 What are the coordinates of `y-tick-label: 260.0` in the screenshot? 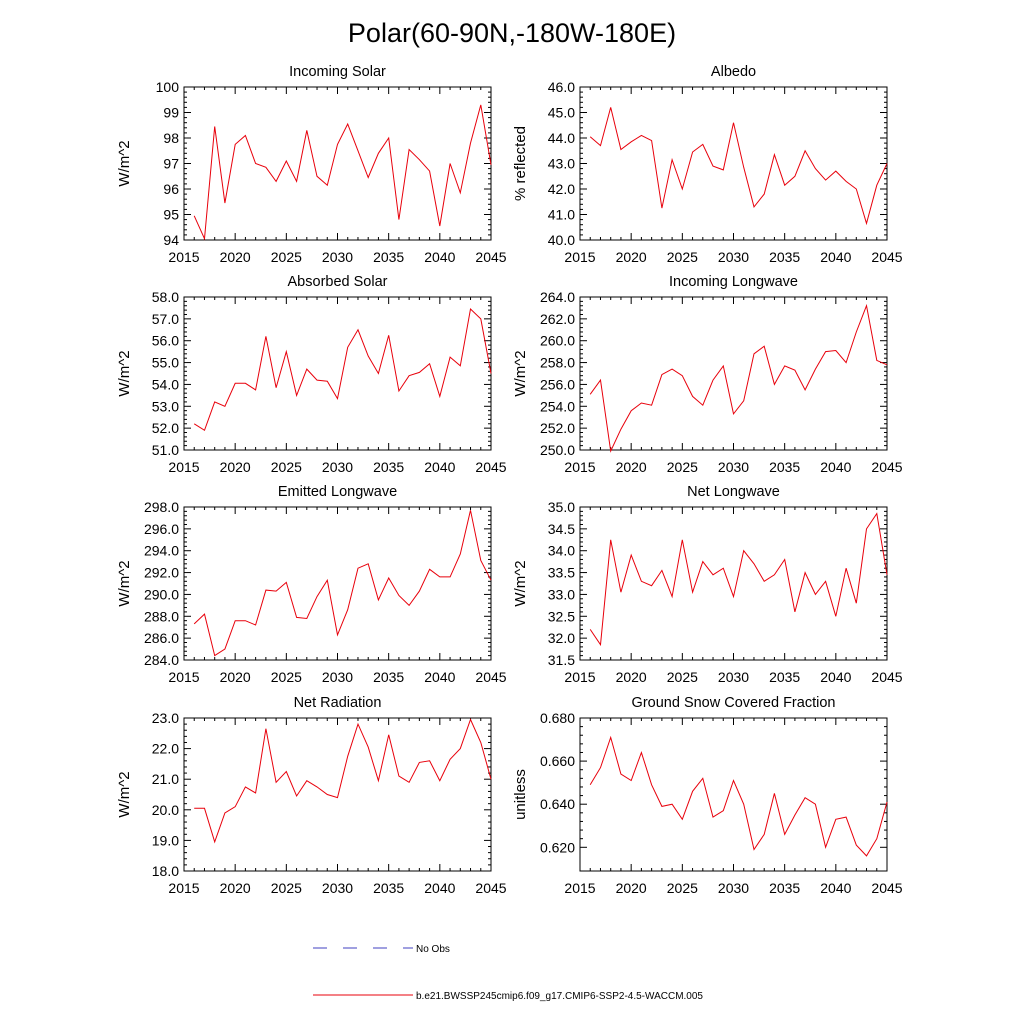 It's located at (557, 341).